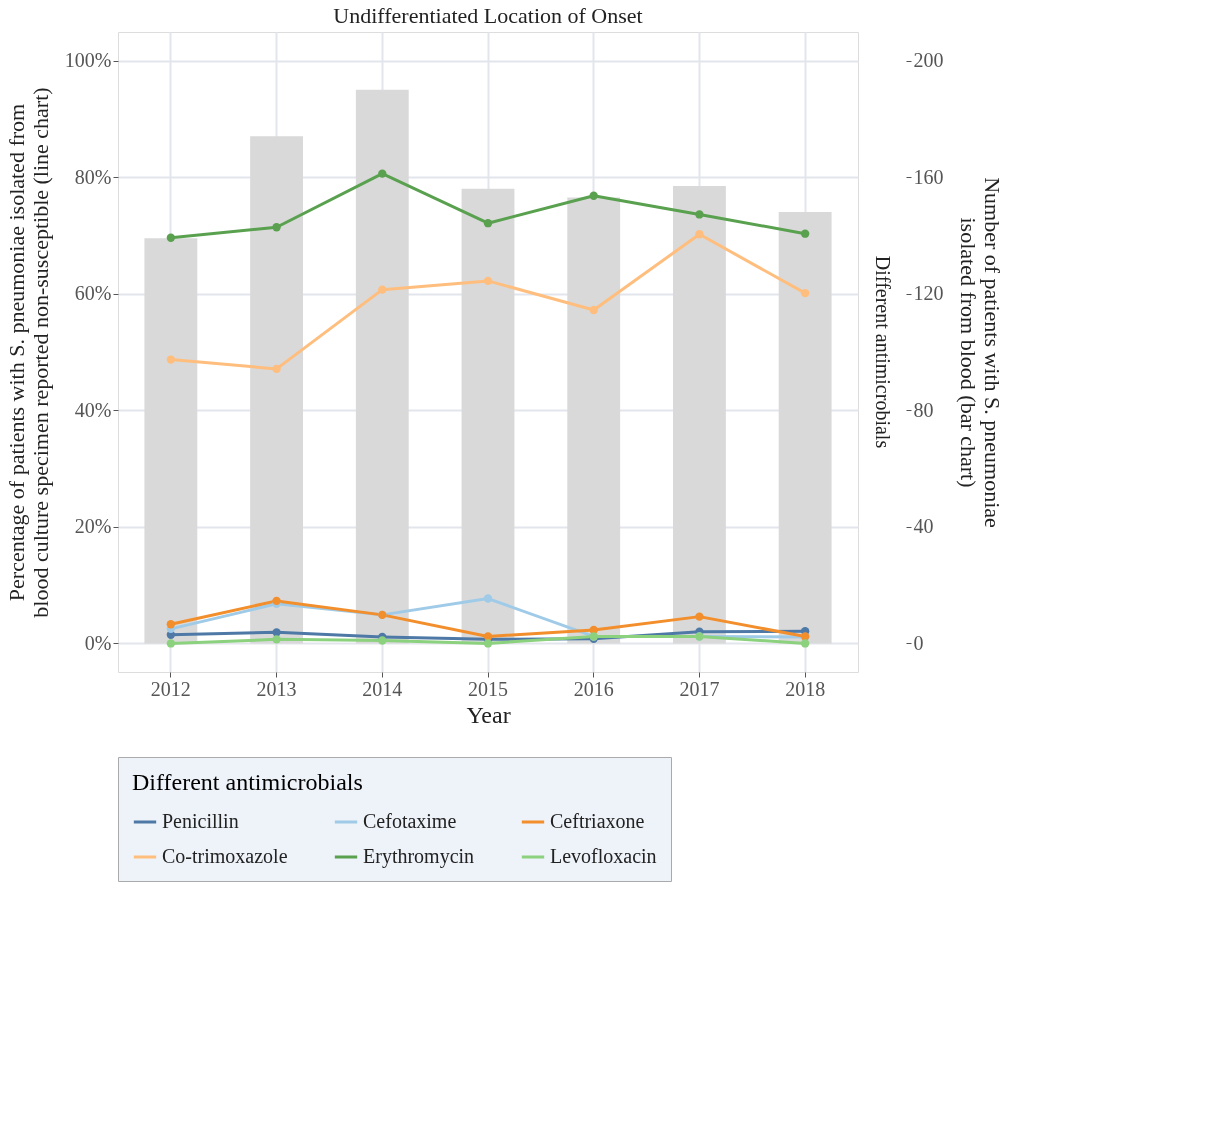 This screenshot has height=1130, width=1232. I want to click on y2-tick-label: 0, so click(918, 642).